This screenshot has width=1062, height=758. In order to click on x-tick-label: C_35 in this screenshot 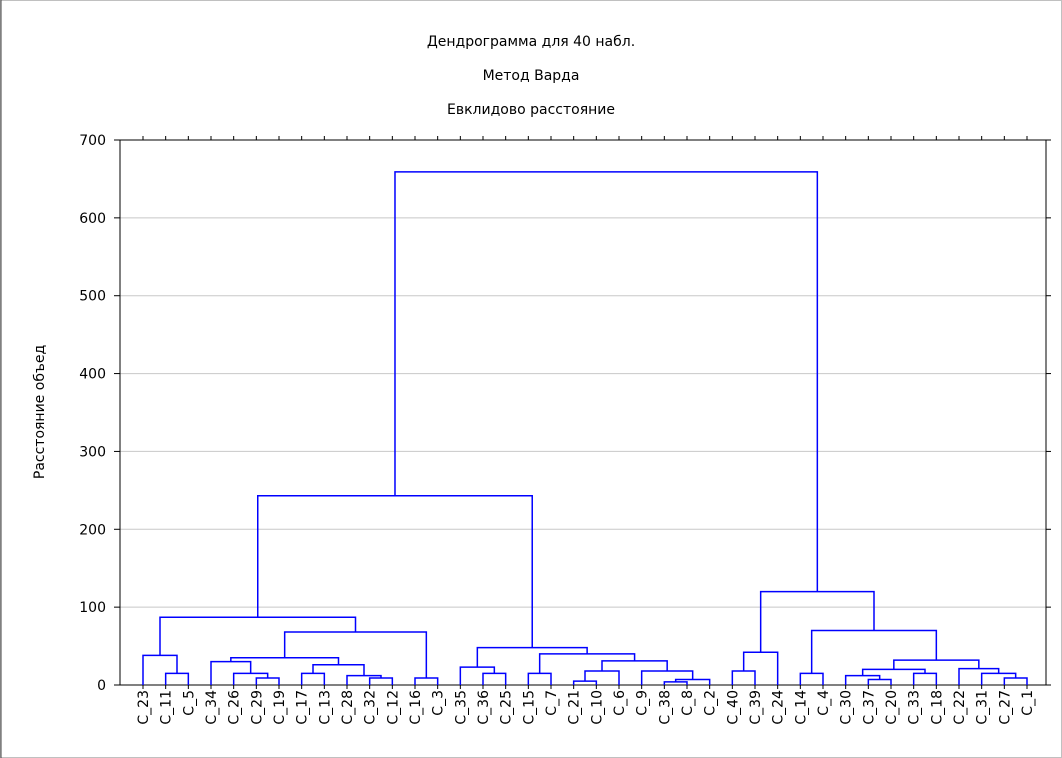, I will do `click(461, 707)`.